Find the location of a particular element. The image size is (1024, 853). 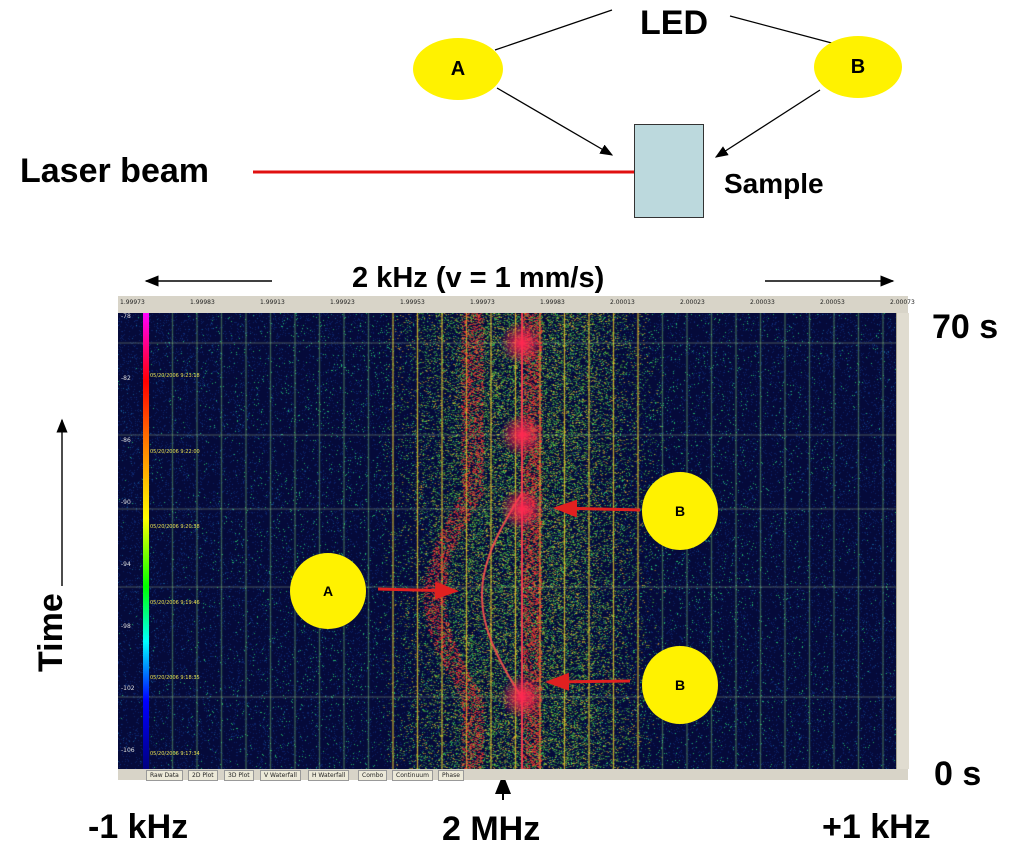

led-label: LED is located at coordinates (674, 23).